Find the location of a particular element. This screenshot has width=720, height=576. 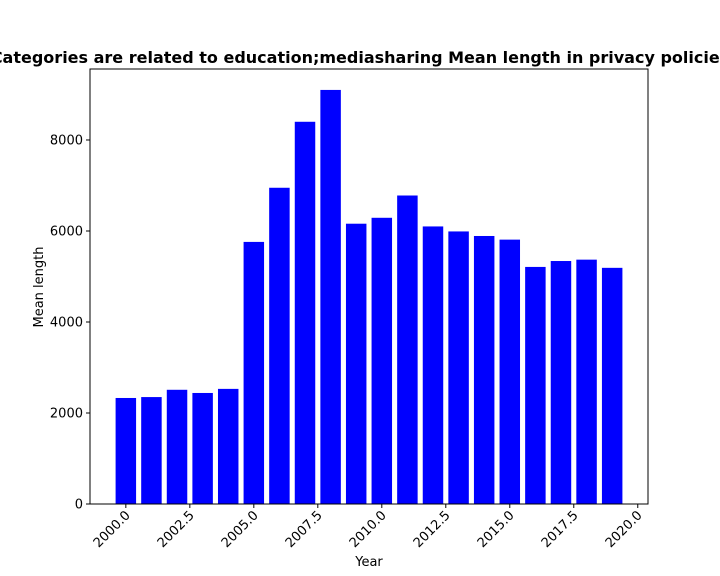

x-tick-label: 2017.5 is located at coordinates (560, 529).